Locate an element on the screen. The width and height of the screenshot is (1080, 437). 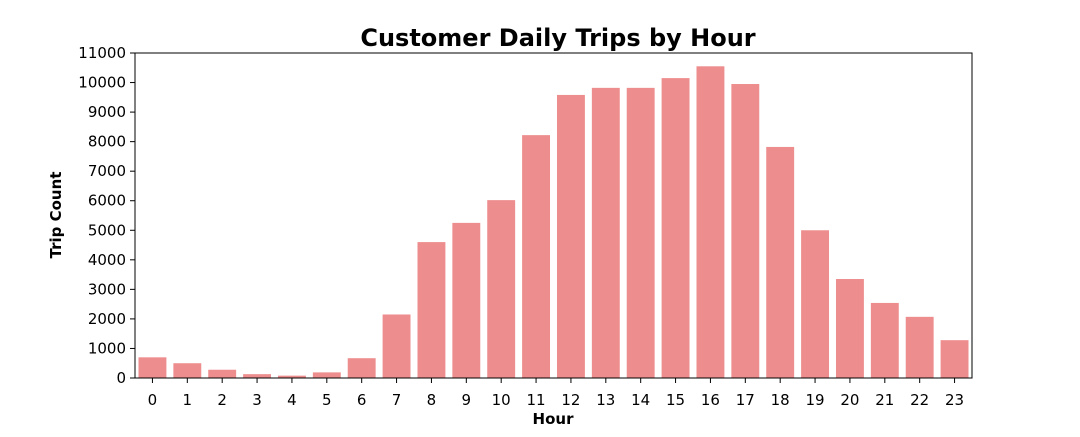
y-tick-label: 7000 is located at coordinates (107, 171).